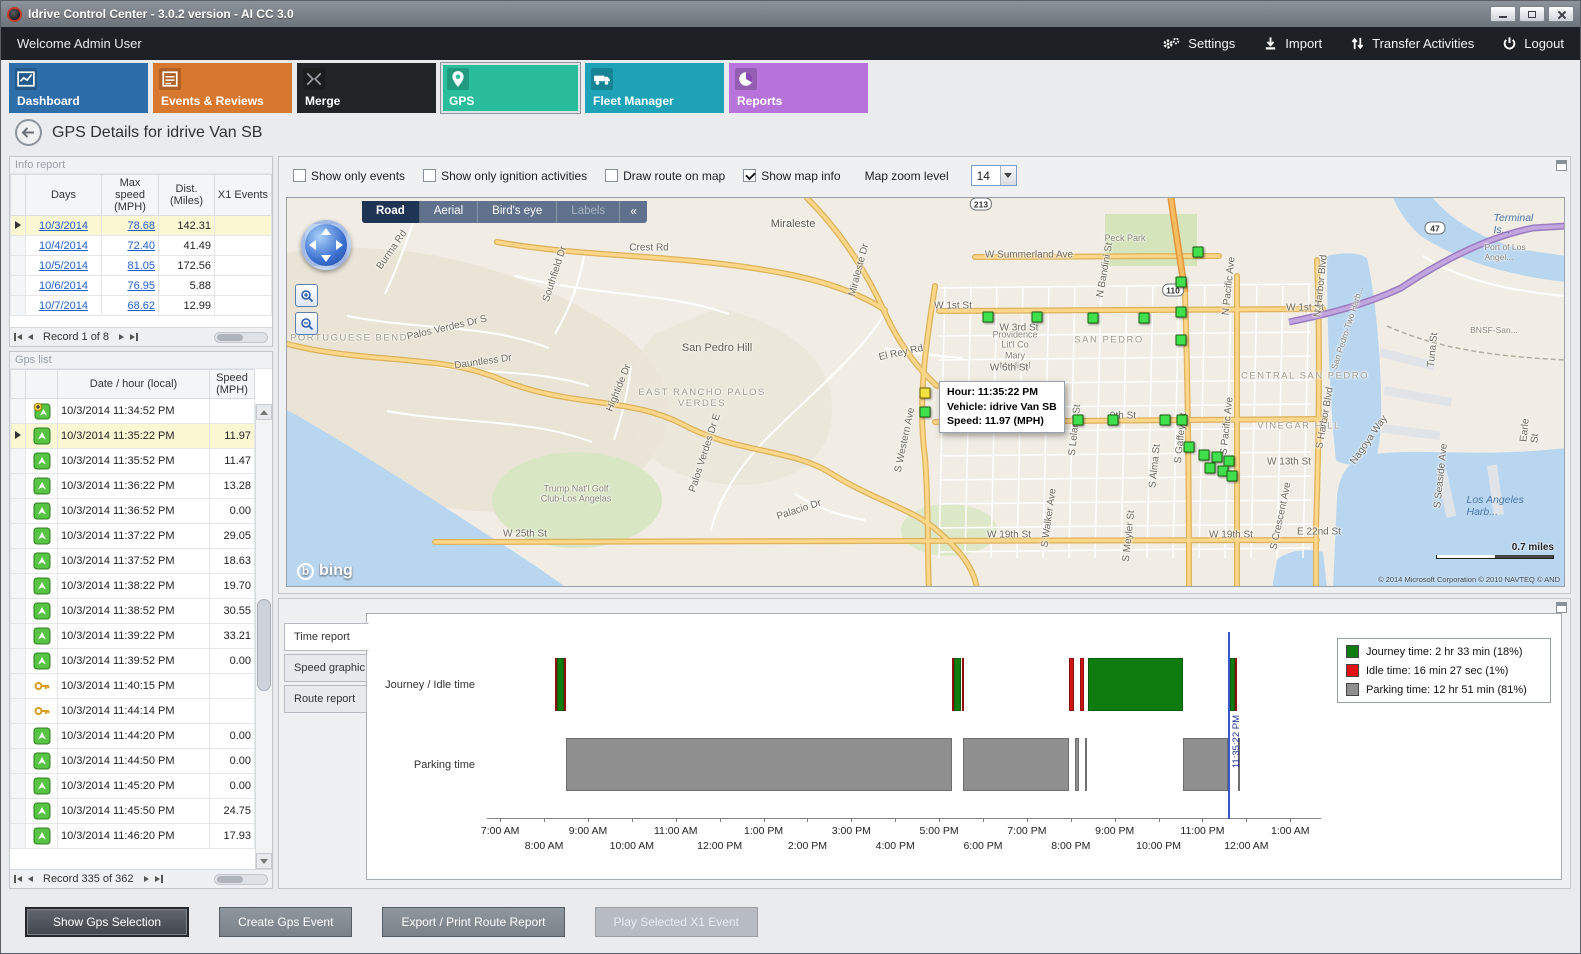 This screenshot has width=1581, height=954. What do you see at coordinates (241, 879) in the screenshot?
I see `gps-scrollbar` at bounding box center [241, 879].